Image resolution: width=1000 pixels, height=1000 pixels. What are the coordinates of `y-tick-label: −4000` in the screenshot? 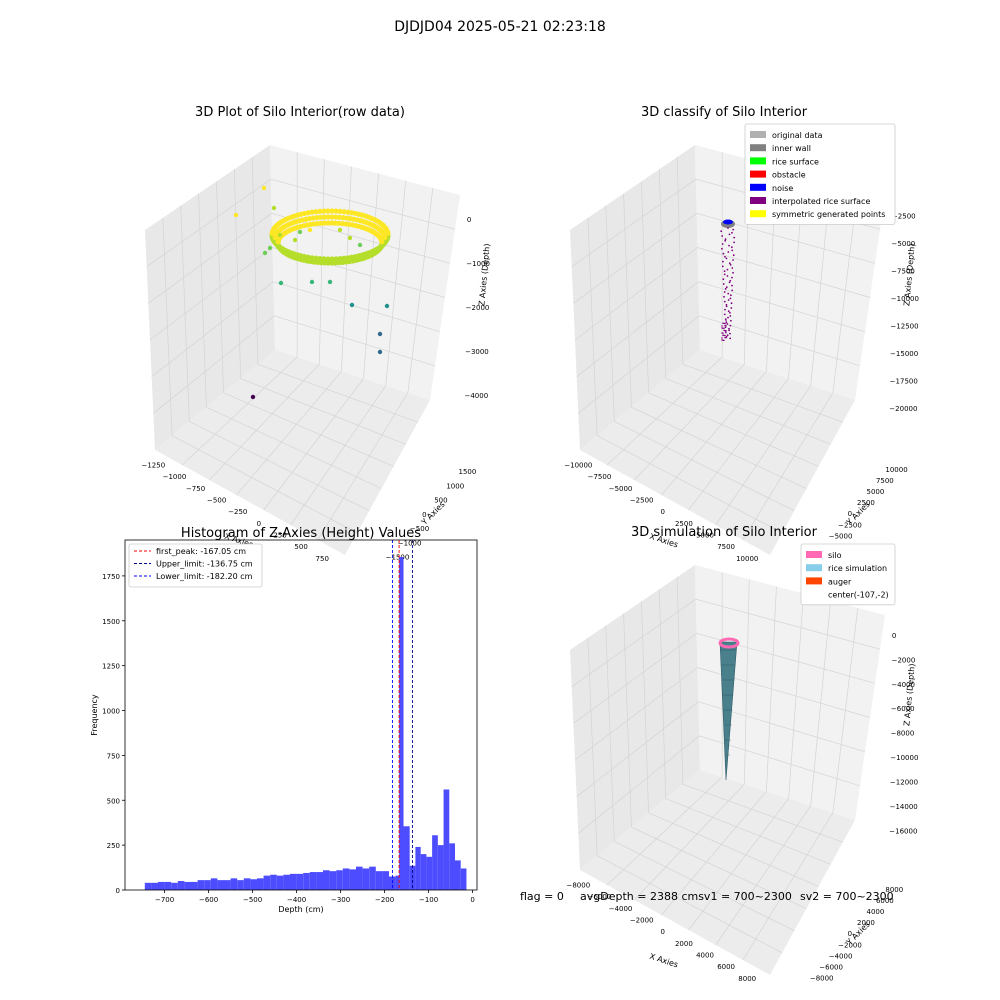 It's located at (841, 956).